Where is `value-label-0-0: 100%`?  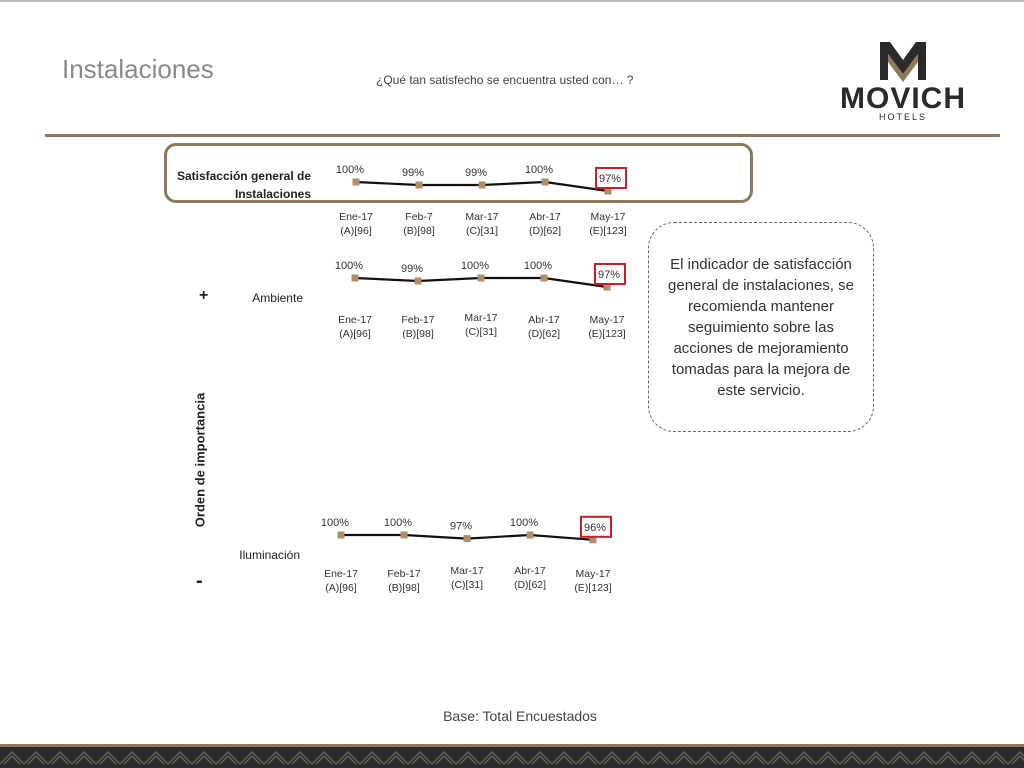
value-label-0-0: 100% is located at coordinates (350, 170).